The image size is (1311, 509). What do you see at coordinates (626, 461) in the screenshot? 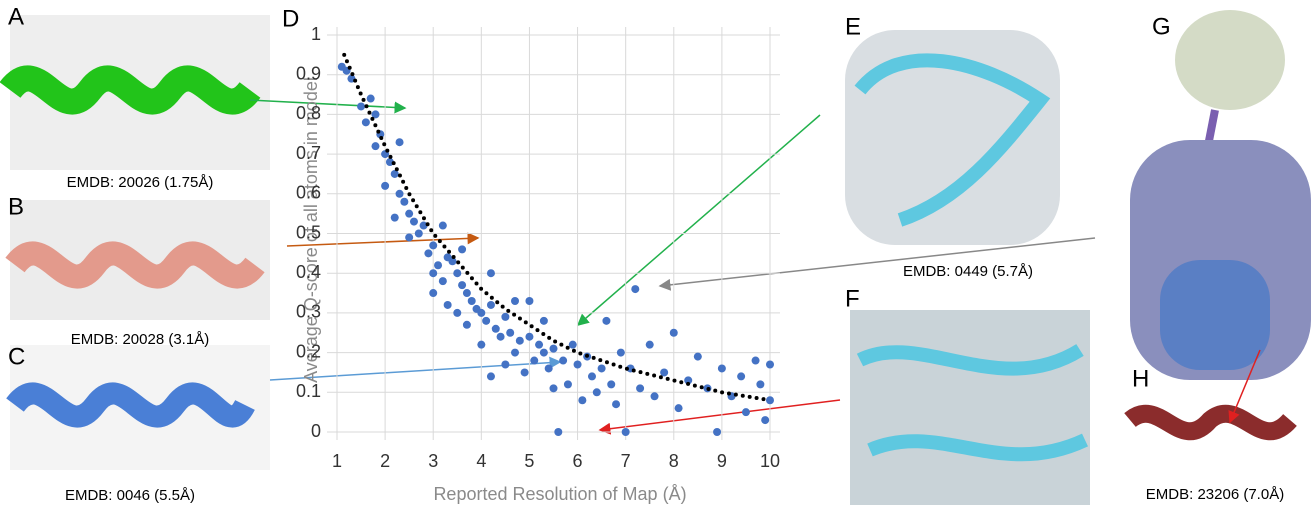
I see `x-tick-label: 7` at bounding box center [626, 461].